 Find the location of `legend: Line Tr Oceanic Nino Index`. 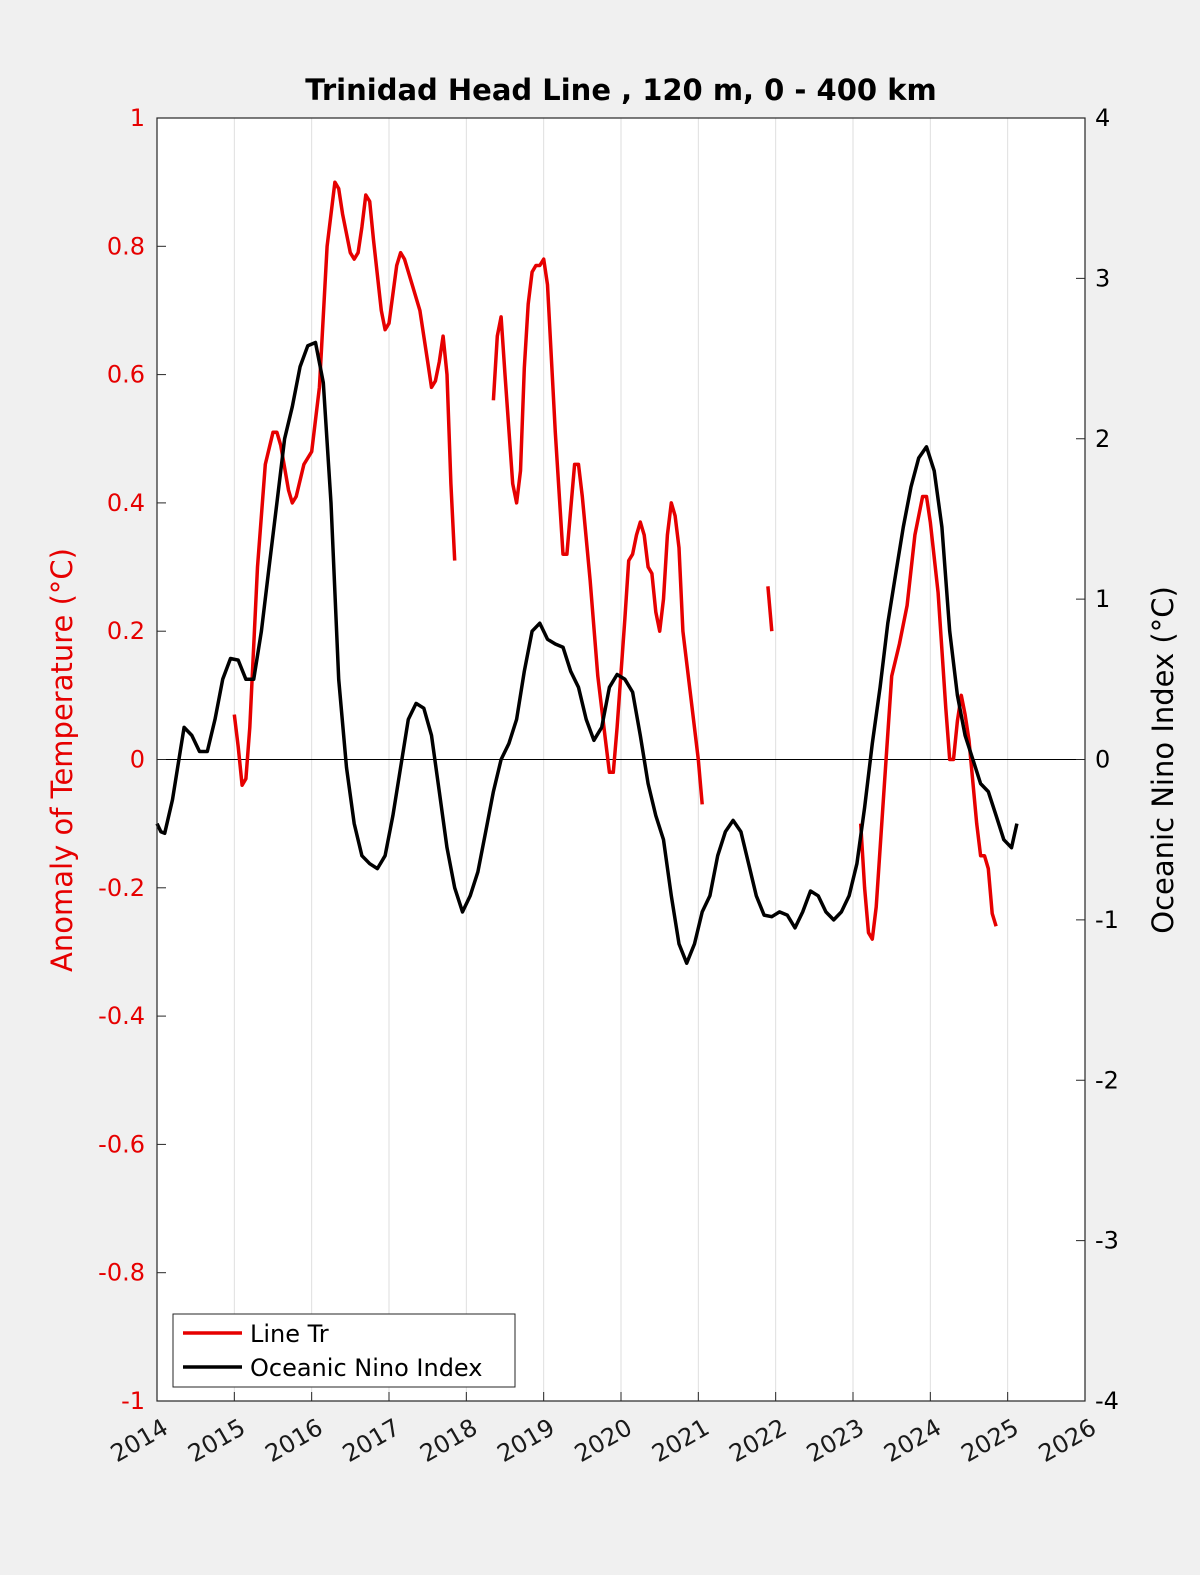

legend: Line Tr Oceanic Nino Index is located at coordinates (344, 1350).